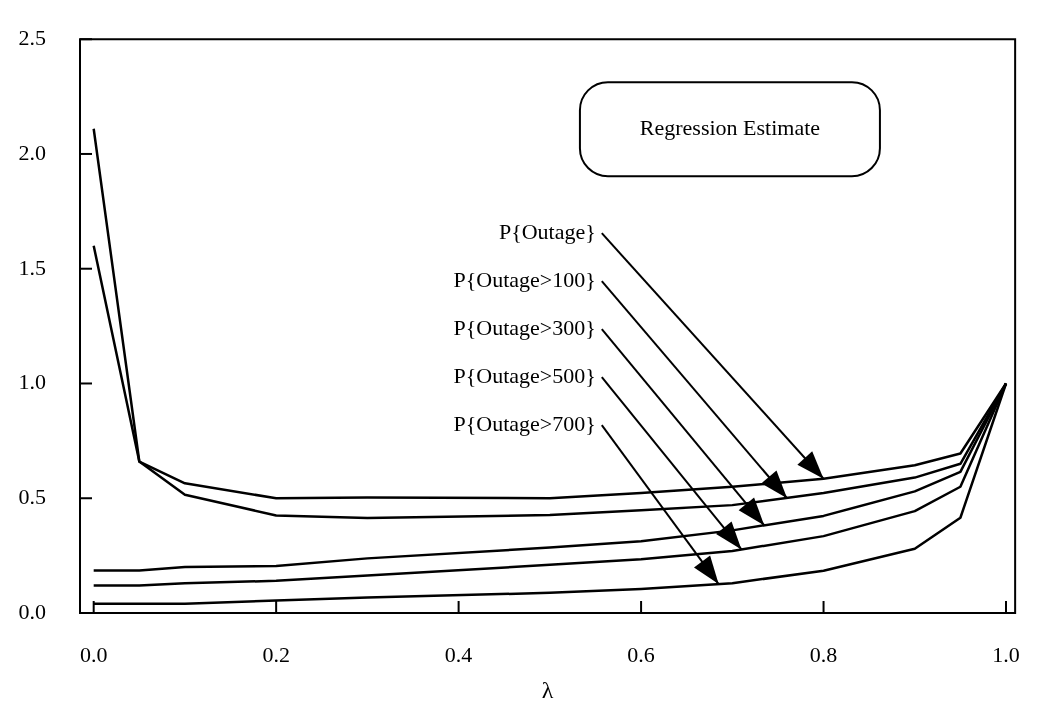  What do you see at coordinates (32, 497) in the screenshot?
I see `y-tick-label: 0.5` at bounding box center [32, 497].